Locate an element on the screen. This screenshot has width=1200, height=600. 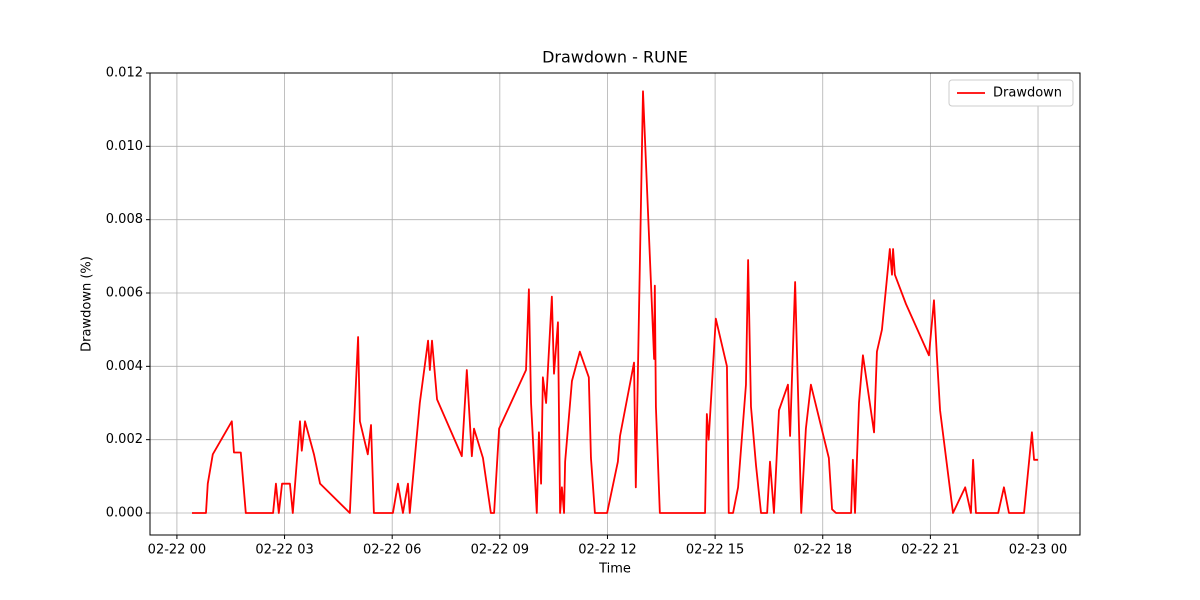
y-tick-label: 0.008 is located at coordinates (124, 219).